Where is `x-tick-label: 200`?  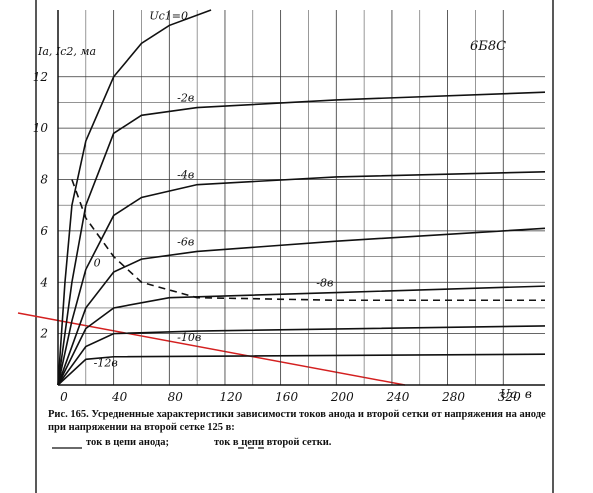
x-tick-label: 200 is located at coordinates (342, 397).